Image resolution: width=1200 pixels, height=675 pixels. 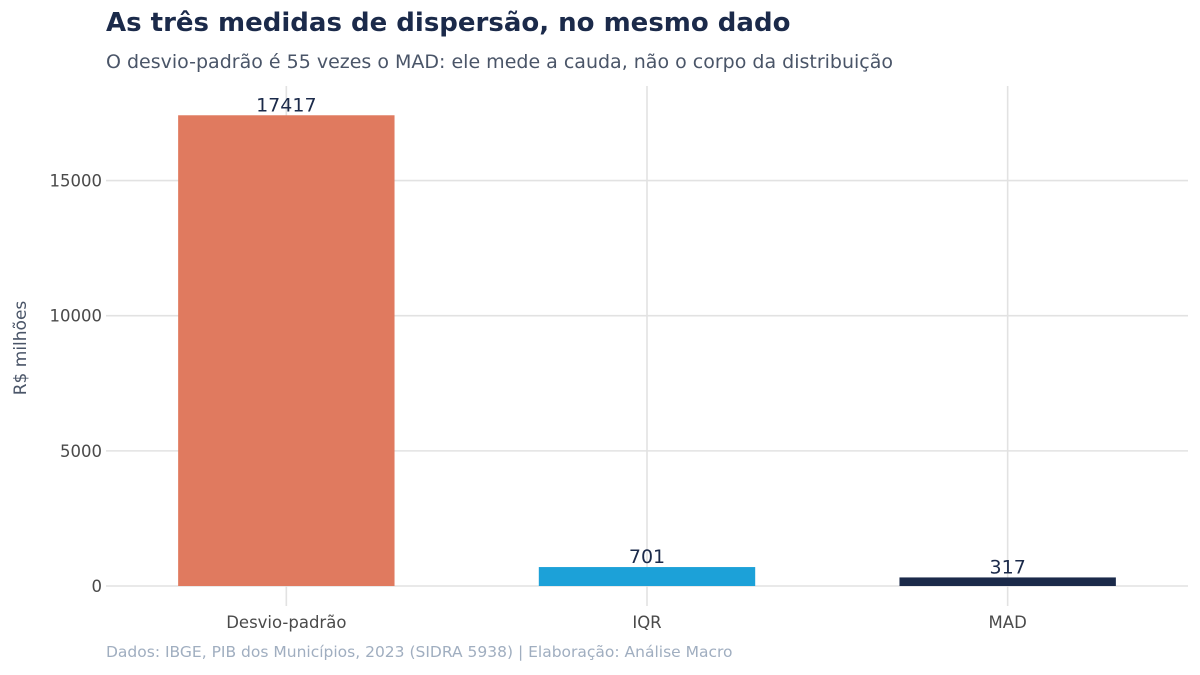 I want to click on data-label: 317, so click(x=1008, y=567).